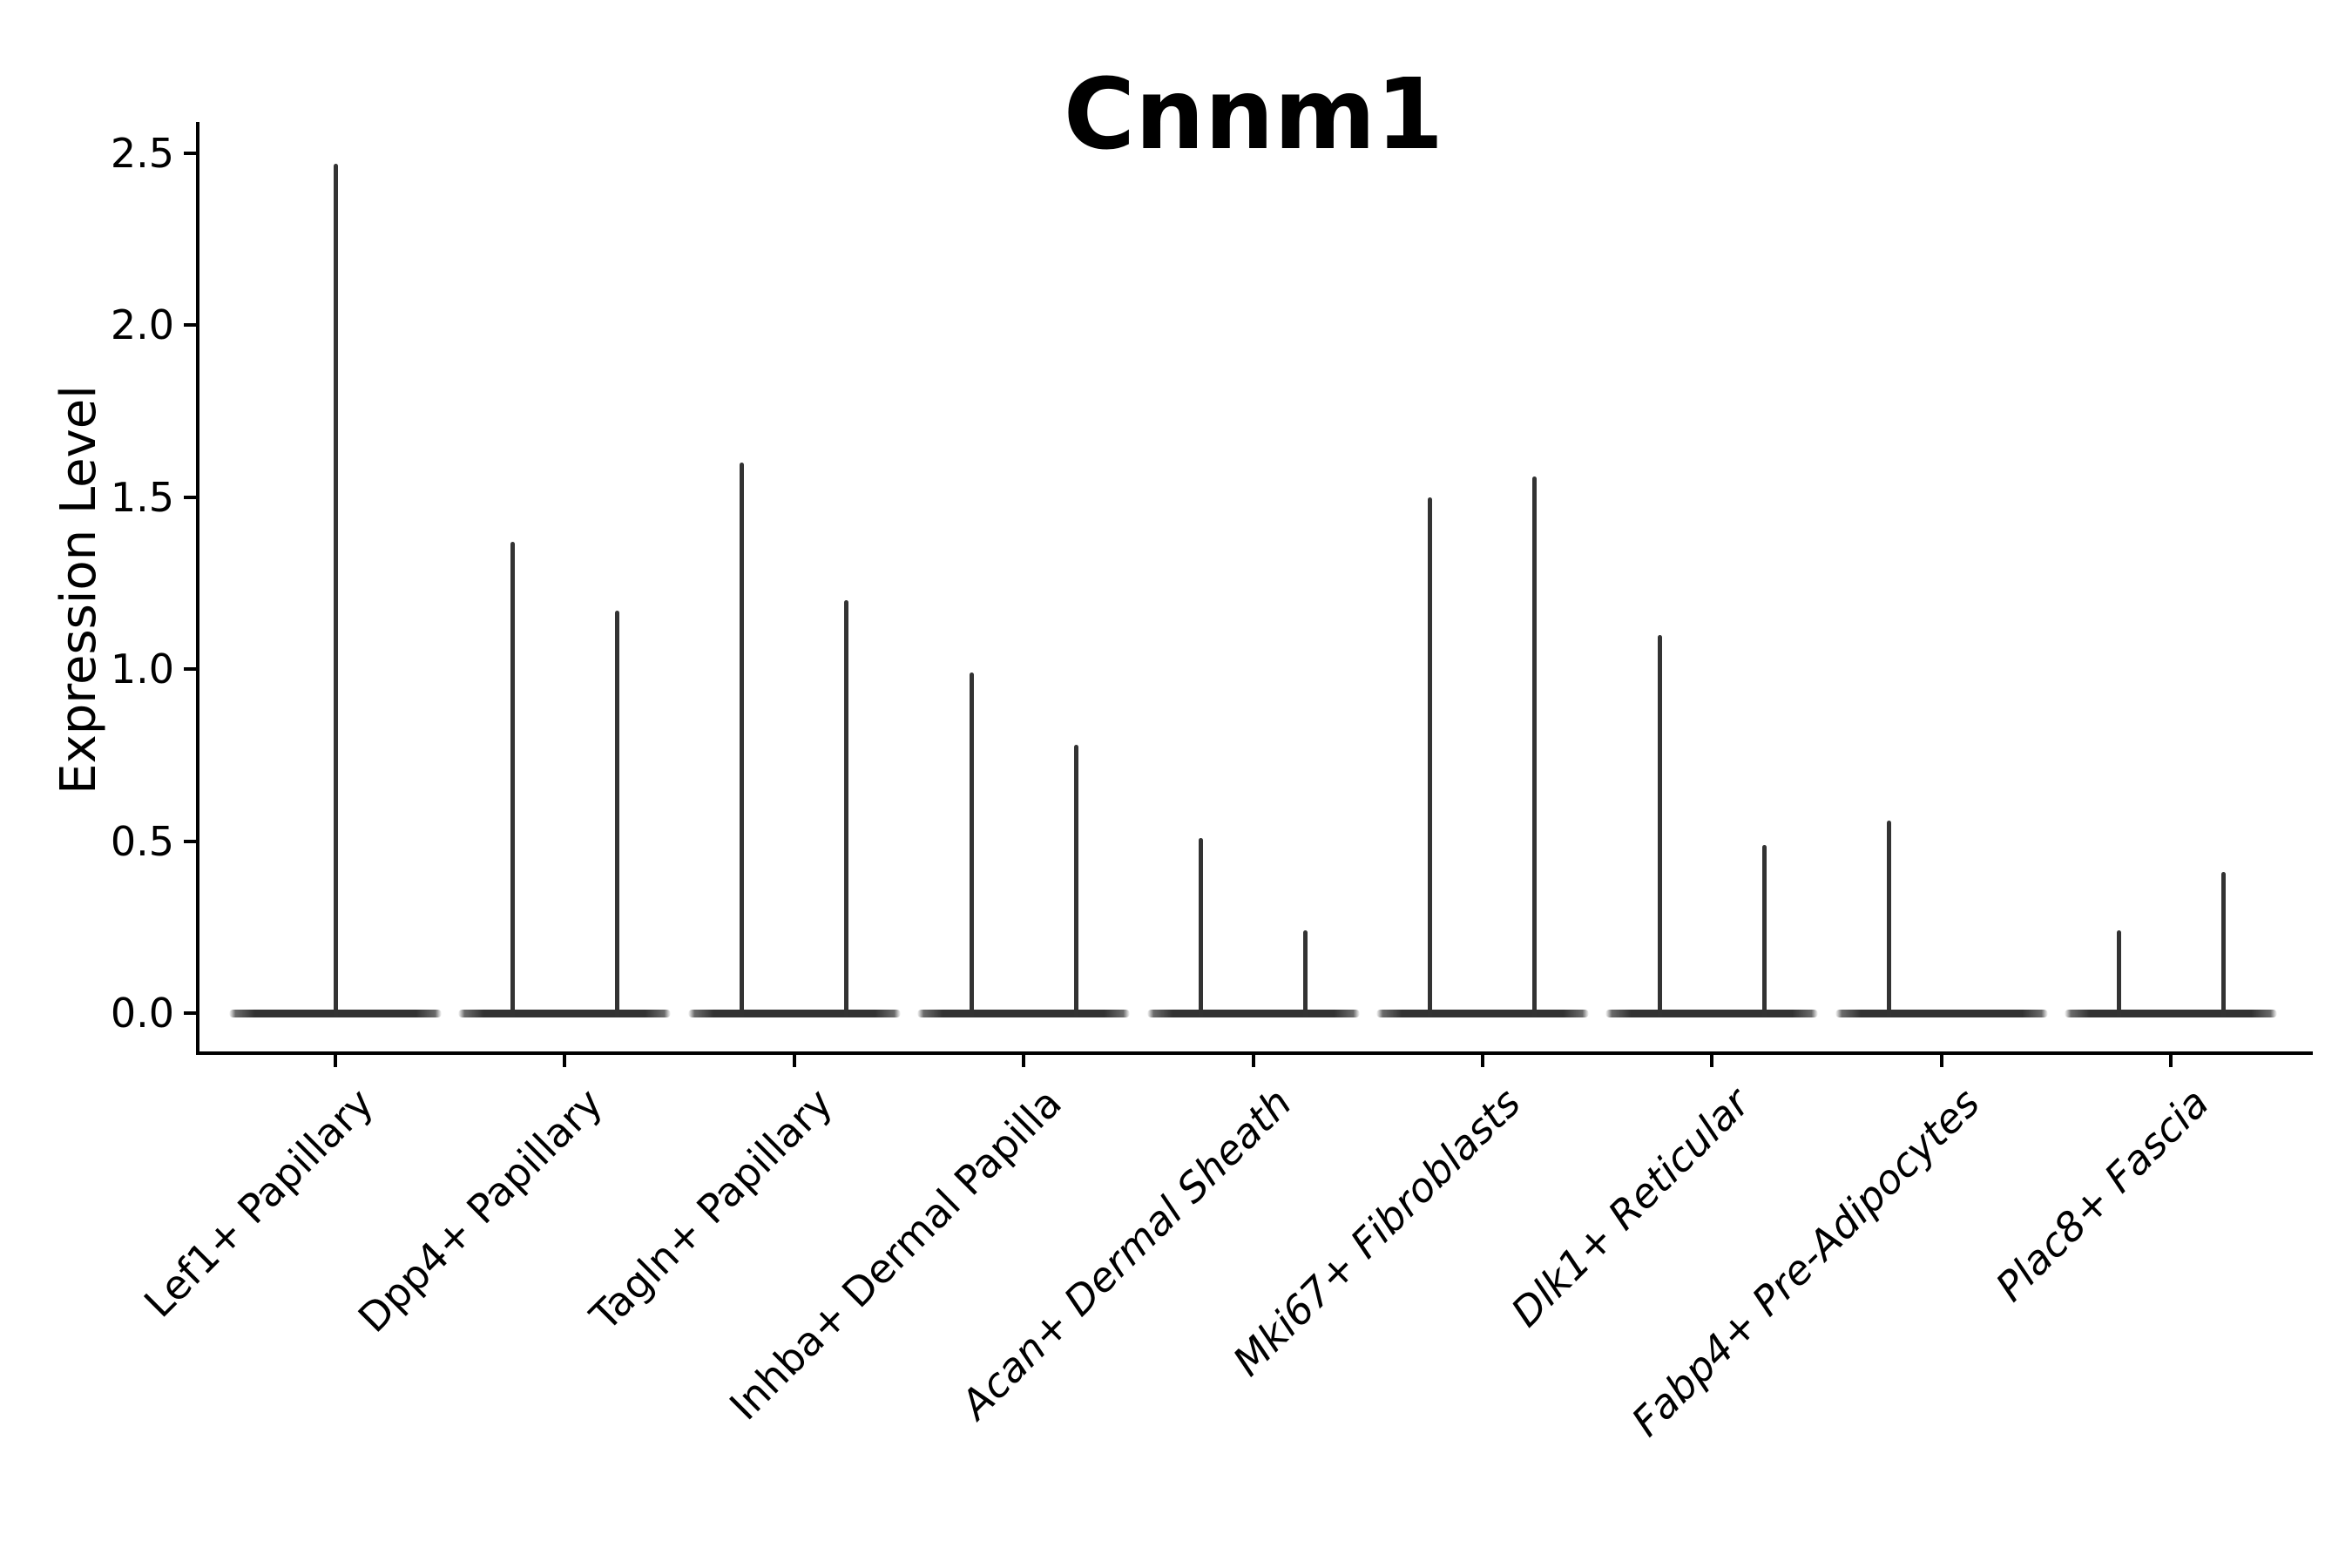  What do you see at coordinates (480, 1210) in the screenshot?
I see `category-label: Dpp4+ Papillary` at bounding box center [480, 1210].